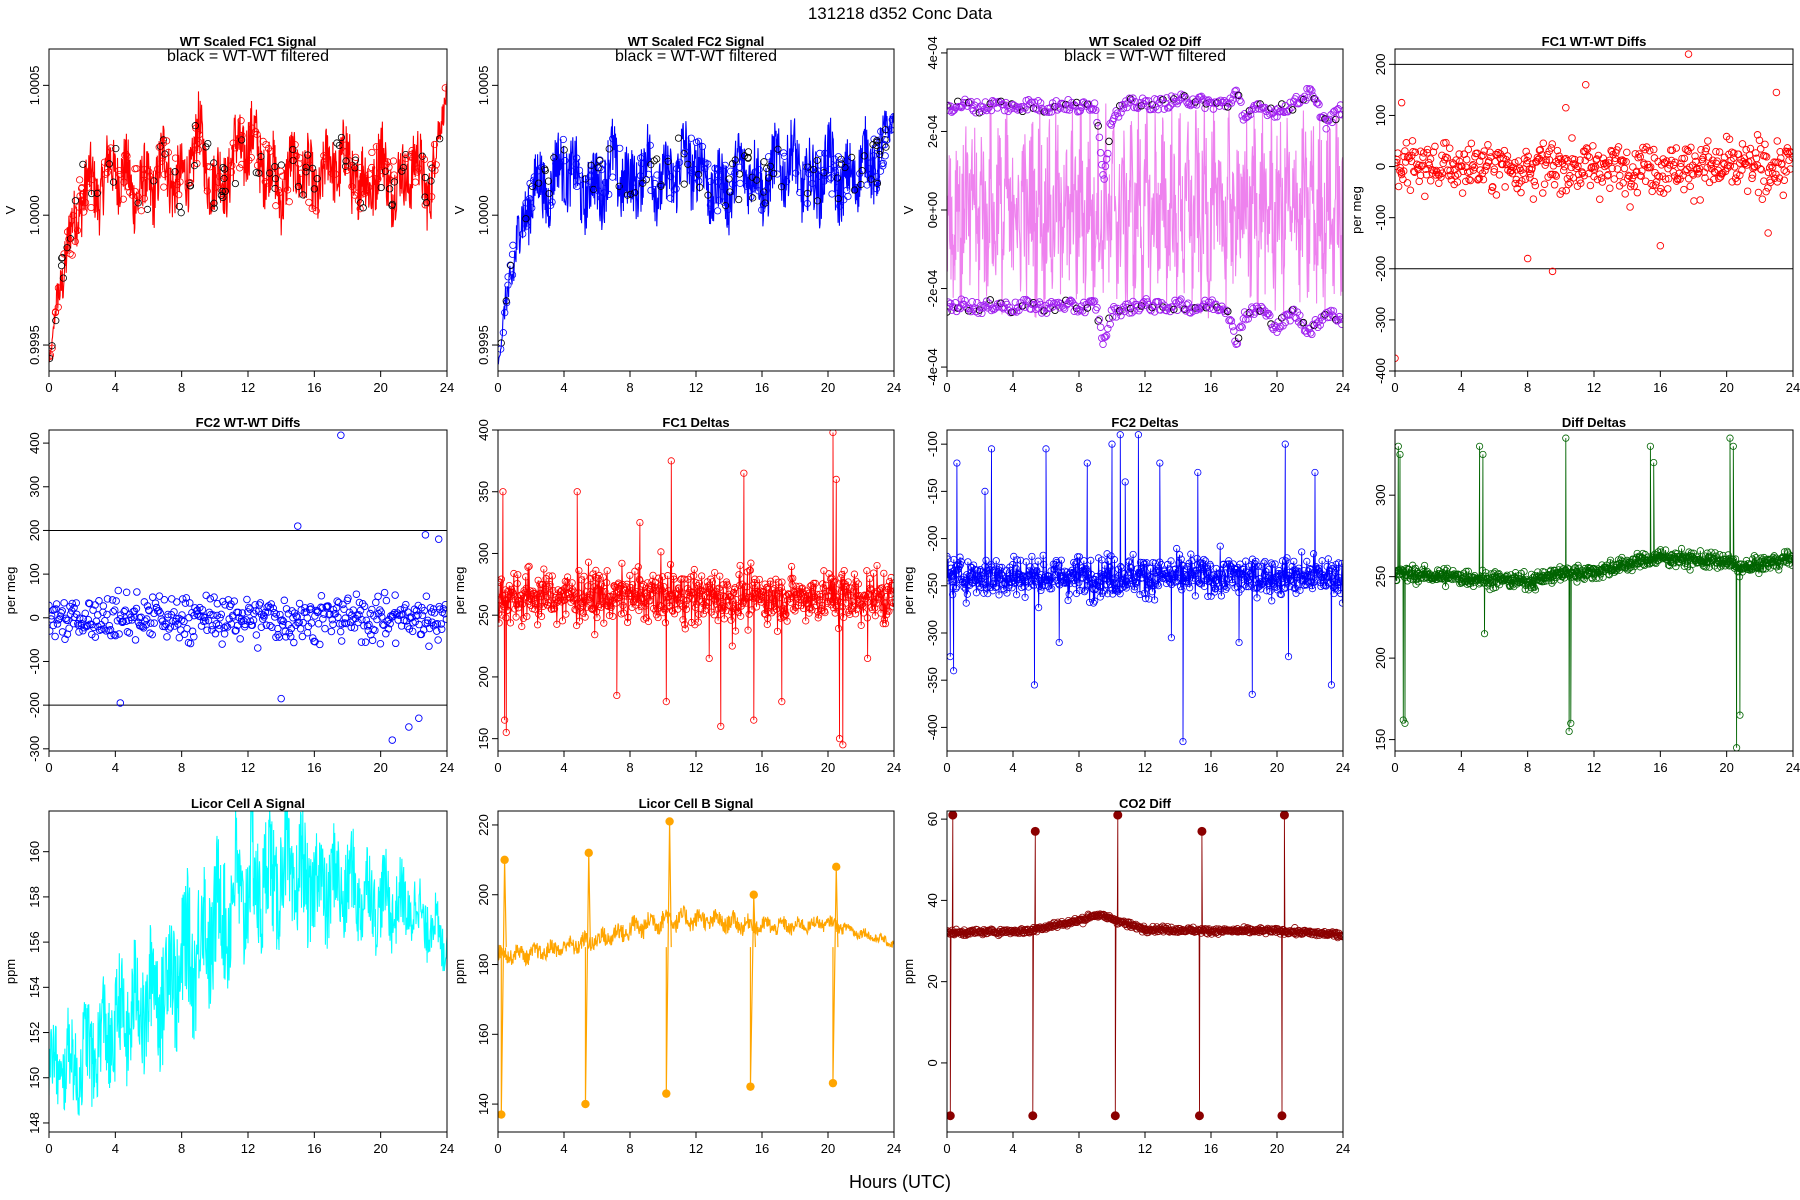  Describe the element at coordinates (1145, 966) in the screenshot. I see `plot-area-p11` at that location.